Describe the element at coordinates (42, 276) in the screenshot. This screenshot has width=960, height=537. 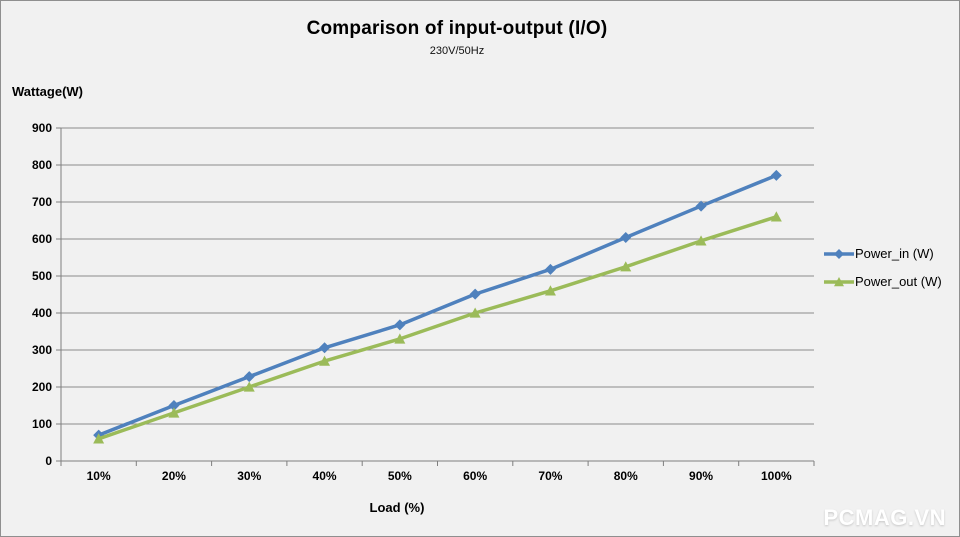
I see `y-tick-label: 500` at that location.